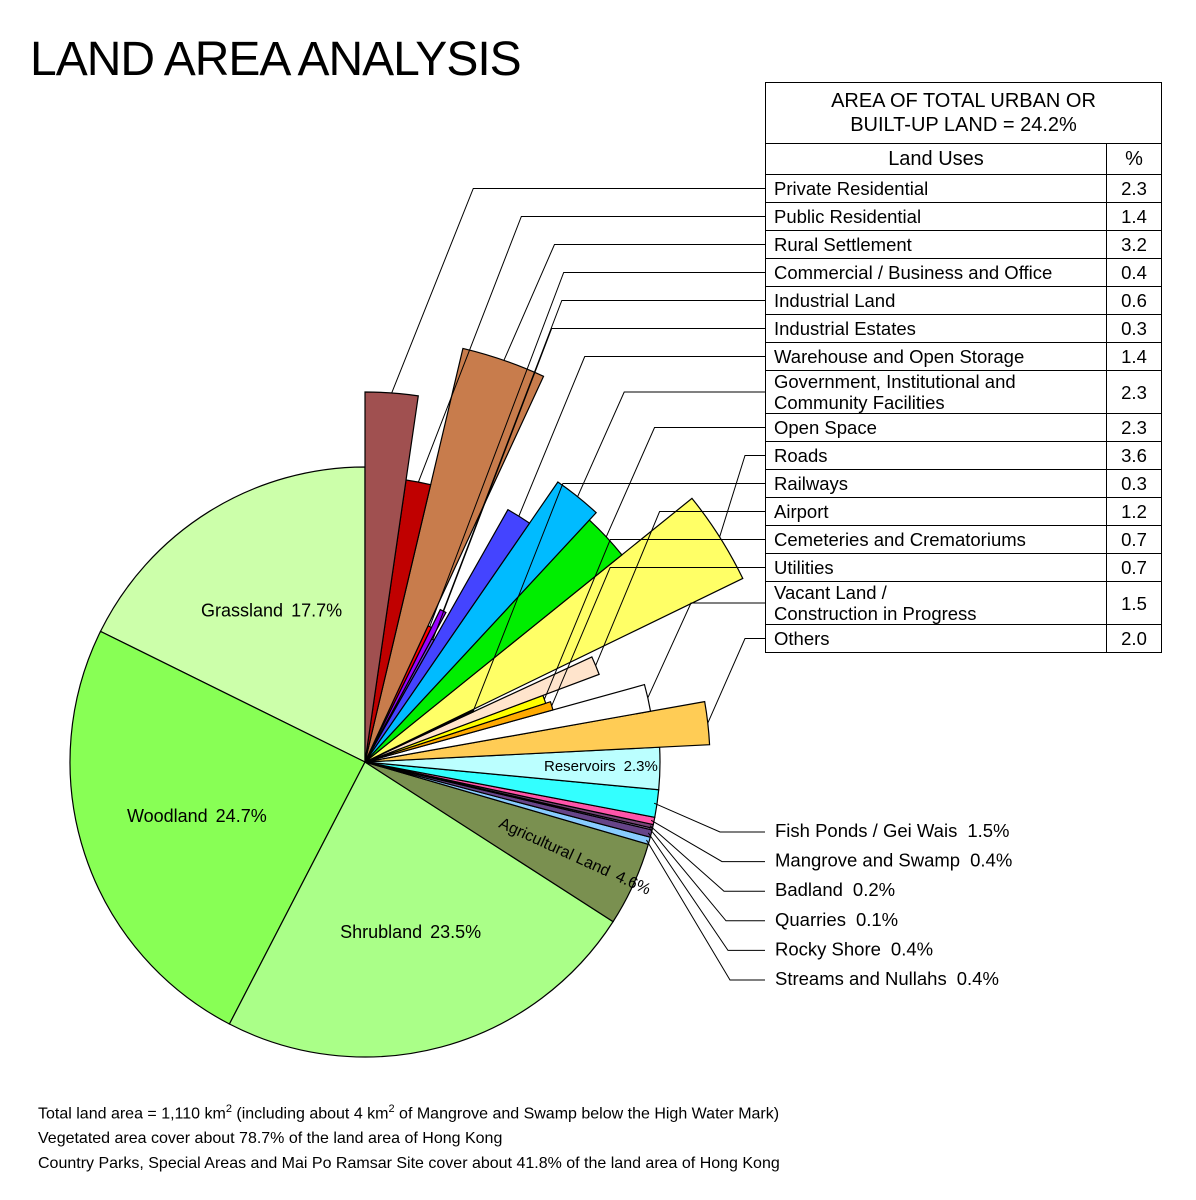  I want to click on slice-value-label: 23.5%, so click(455, 932).